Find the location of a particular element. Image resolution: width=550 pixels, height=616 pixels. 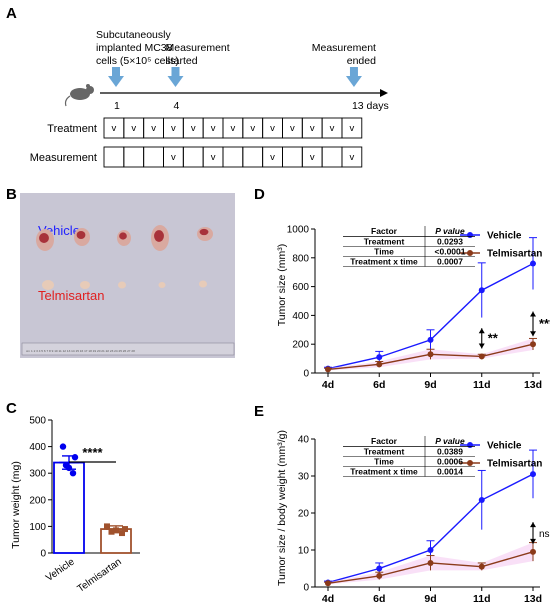

chart-d-annotation-label: *** is located at coordinates (544, 323).